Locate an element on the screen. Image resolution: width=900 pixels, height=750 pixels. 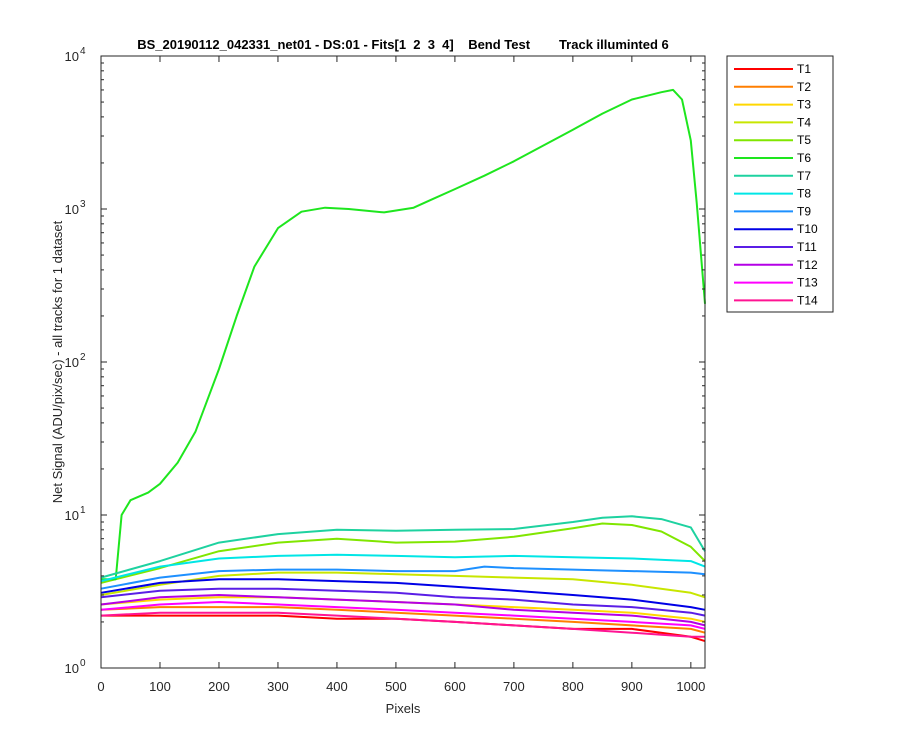
series-line-t7 is located at coordinates (403, 547).